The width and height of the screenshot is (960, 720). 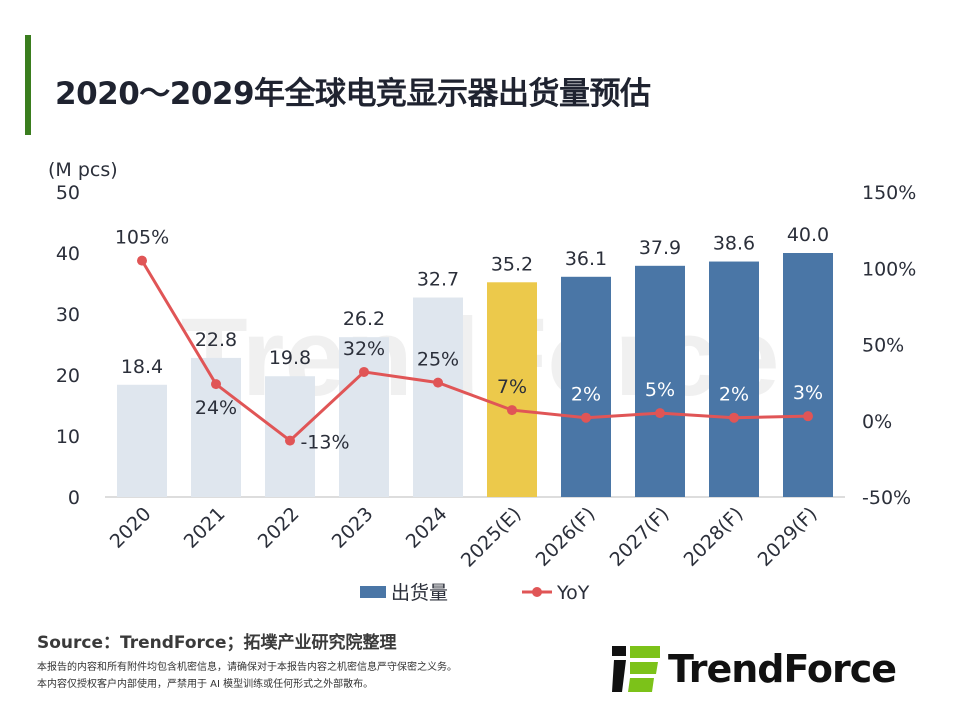 I want to click on logo-text: TrendForce, so click(x=782, y=669).